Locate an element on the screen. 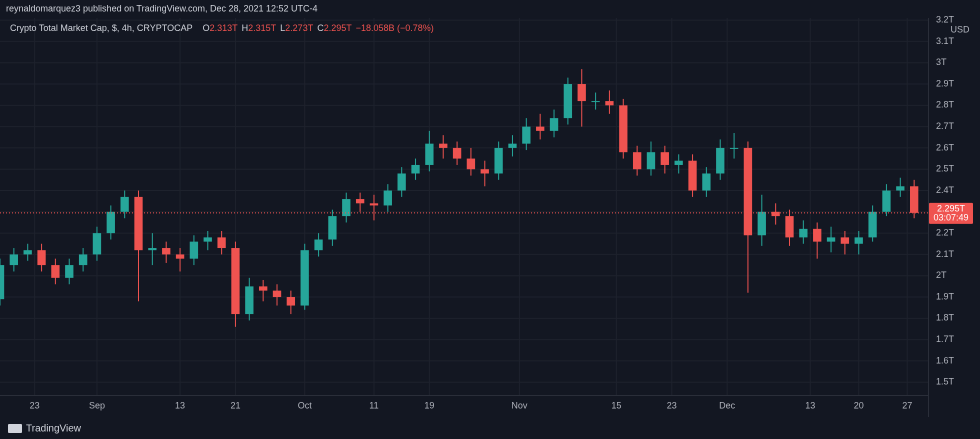  x-tick-label: Dec is located at coordinates (727, 405).